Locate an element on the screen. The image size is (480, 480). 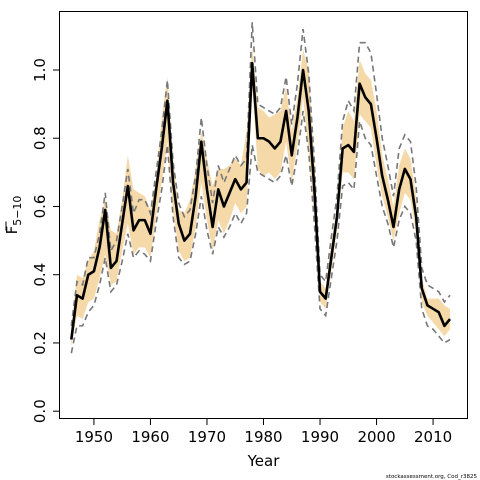
y-tick-label: 0.8 is located at coordinates (40, 138).